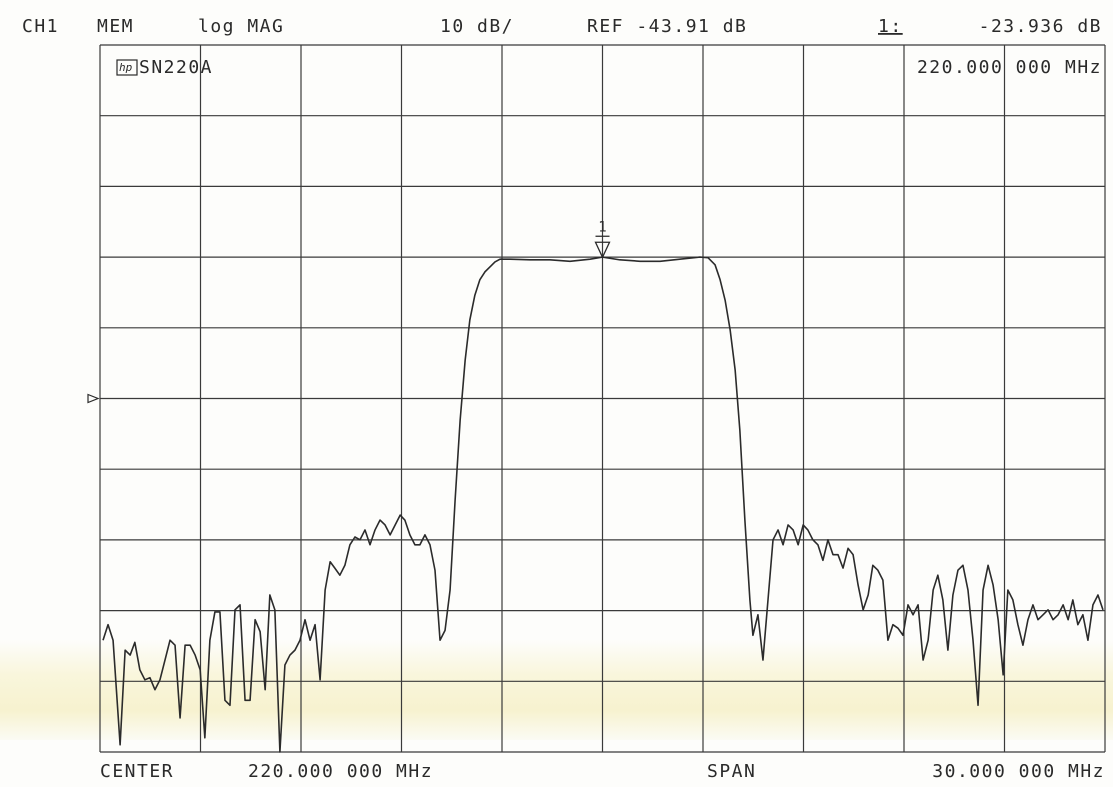 This screenshot has width=1113, height=787. I want to click on marker-label: 1, so click(602, 227).